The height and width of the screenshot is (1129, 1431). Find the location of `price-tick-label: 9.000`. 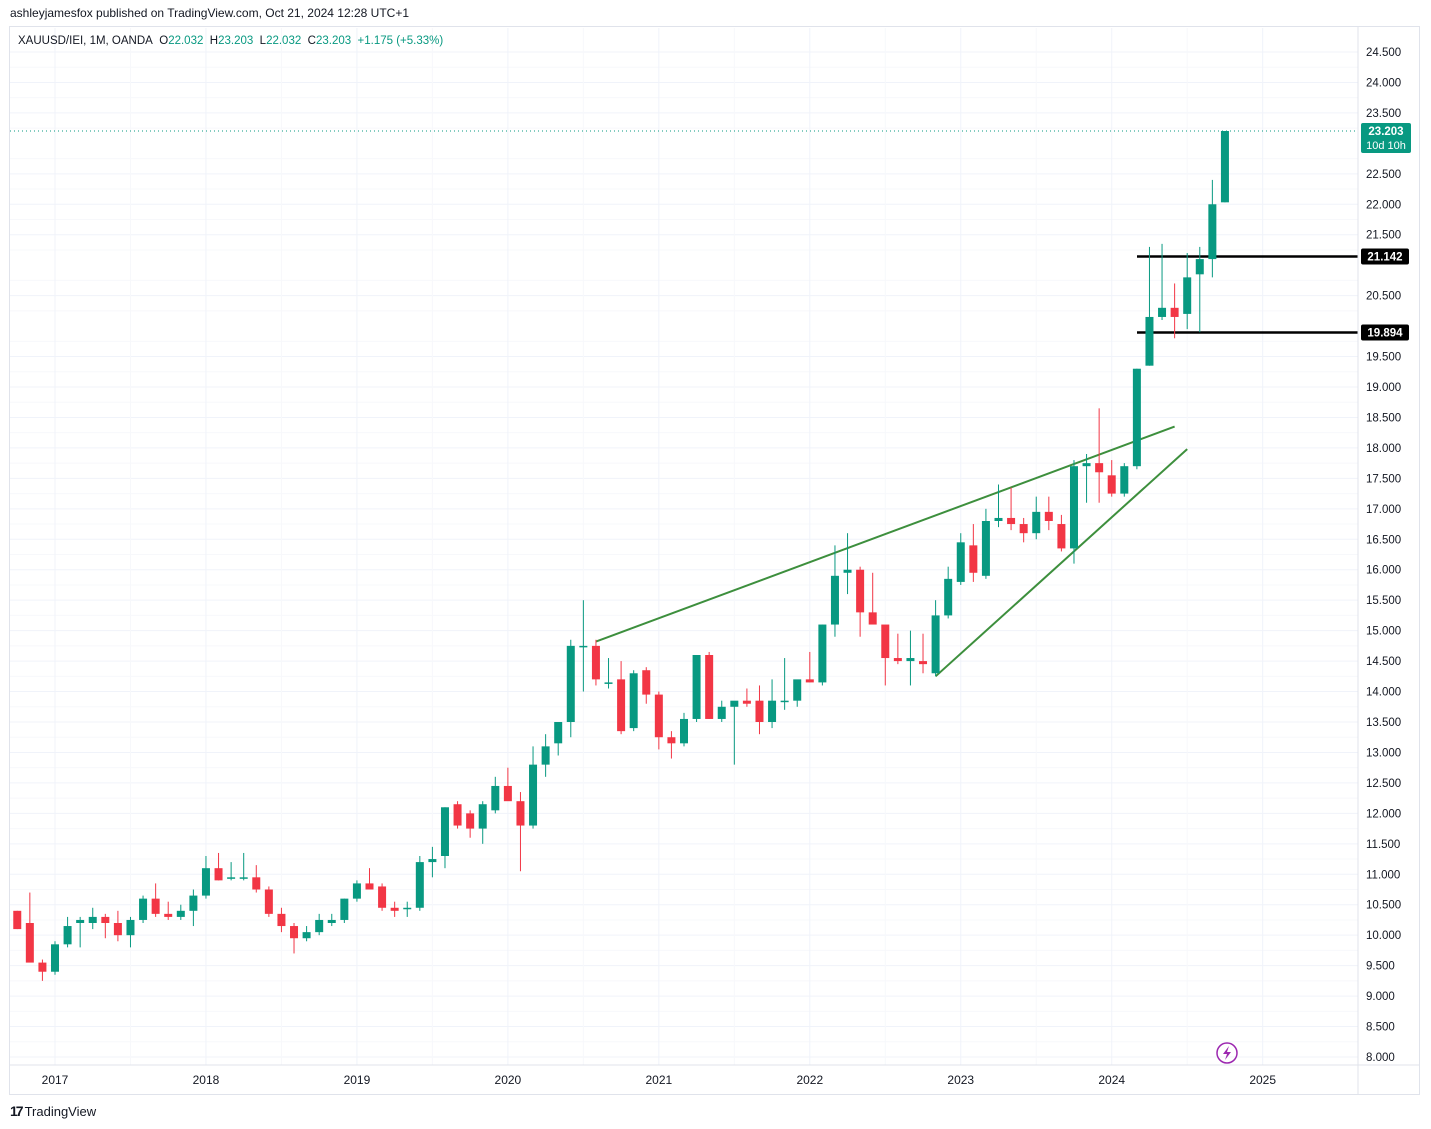

price-tick-label: 9.000 is located at coordinates (1380, 997).